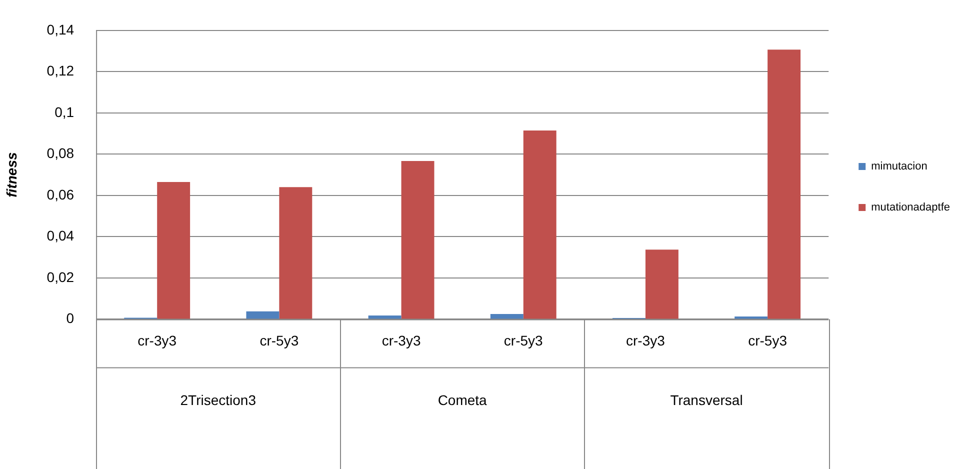  Describe the element at coordinates (60, 276) in the screenshot. I see `y-tick-label: 0,02` at that location.